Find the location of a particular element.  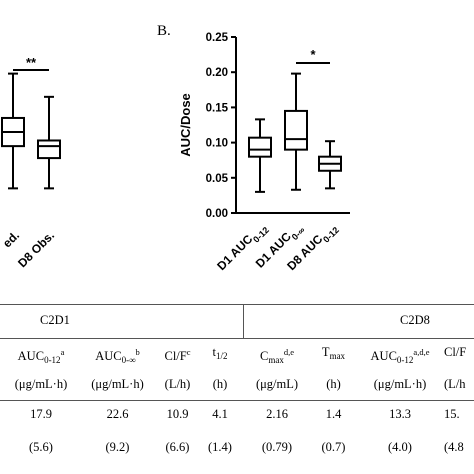

mean-value: 2.16 is located at coordinates (277, 414).